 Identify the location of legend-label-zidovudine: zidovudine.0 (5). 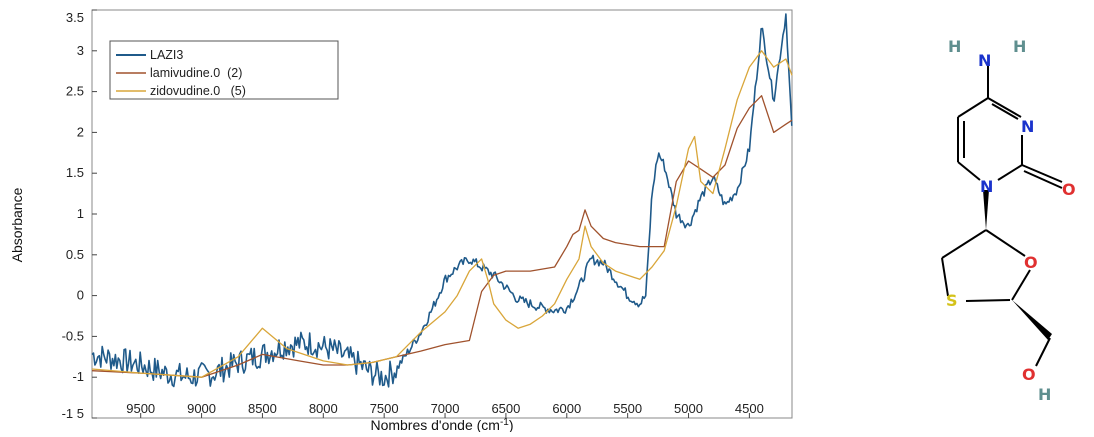
(198, 91).